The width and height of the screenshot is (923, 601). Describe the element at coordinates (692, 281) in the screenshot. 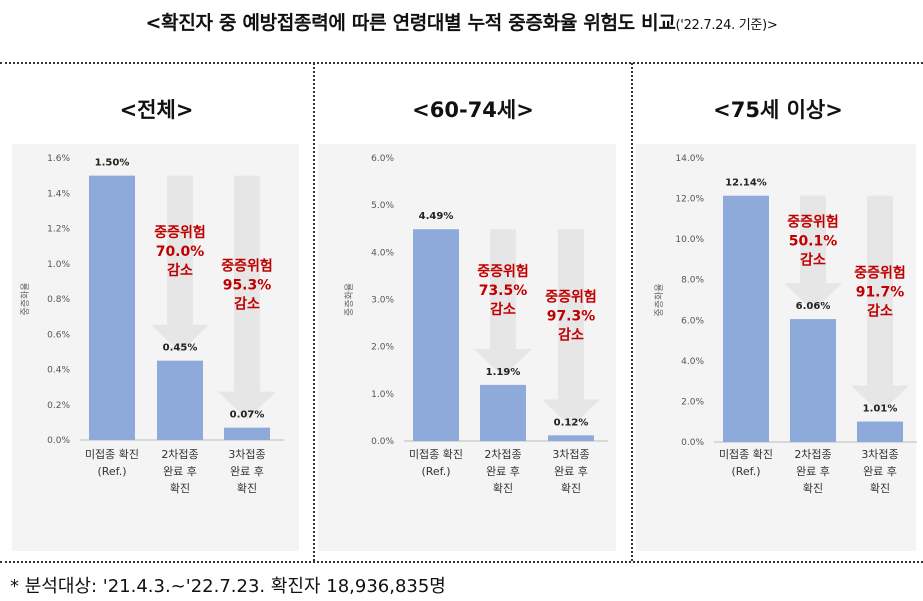

I see `y-tick-label: 8.0%` at that location.